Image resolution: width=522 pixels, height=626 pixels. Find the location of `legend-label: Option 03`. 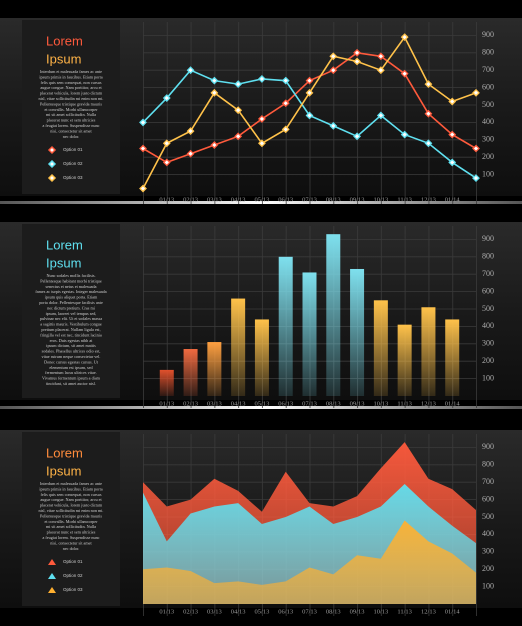

legend-label: Option 03 is located at coordinates (73, 589).